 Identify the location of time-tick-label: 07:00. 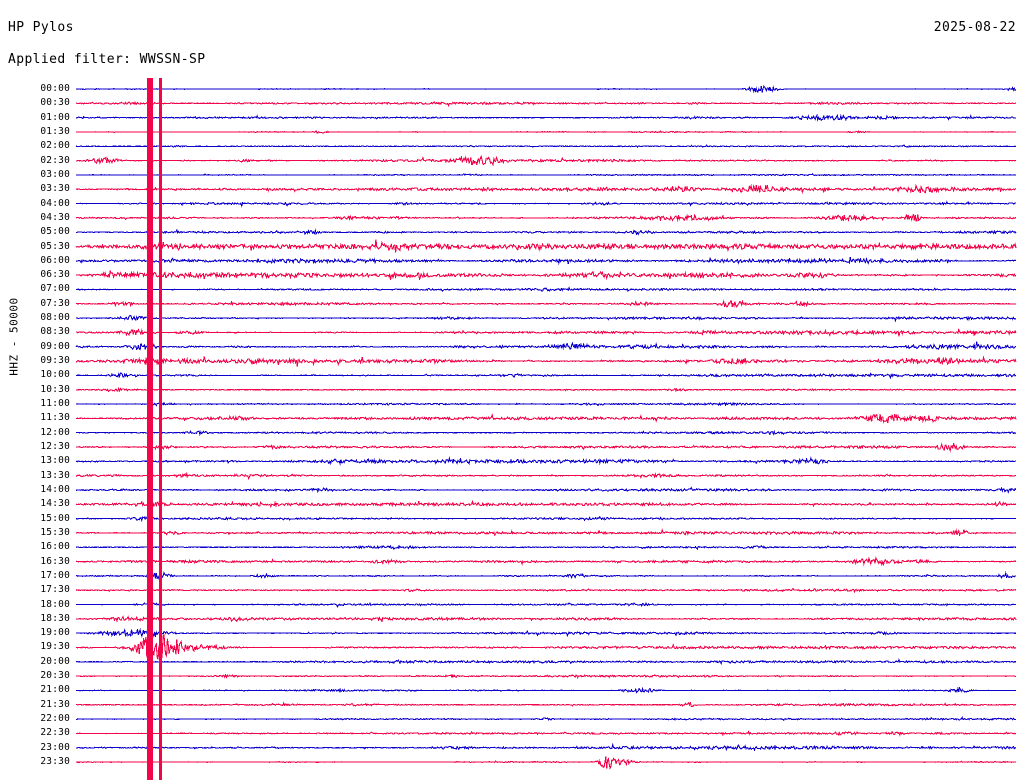
(55, 289).